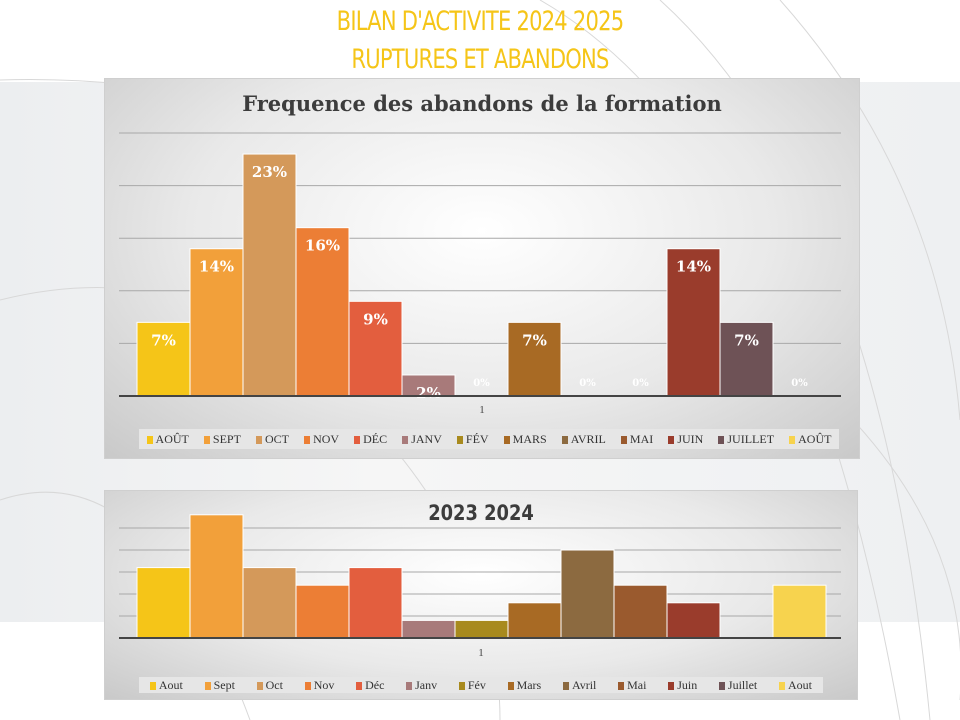 This screenshot has height=720, width=960. What do you see at coordinates (579, 685) in the screenshot?
I see `legend-item: Avril` at bounding box center [579, 685].